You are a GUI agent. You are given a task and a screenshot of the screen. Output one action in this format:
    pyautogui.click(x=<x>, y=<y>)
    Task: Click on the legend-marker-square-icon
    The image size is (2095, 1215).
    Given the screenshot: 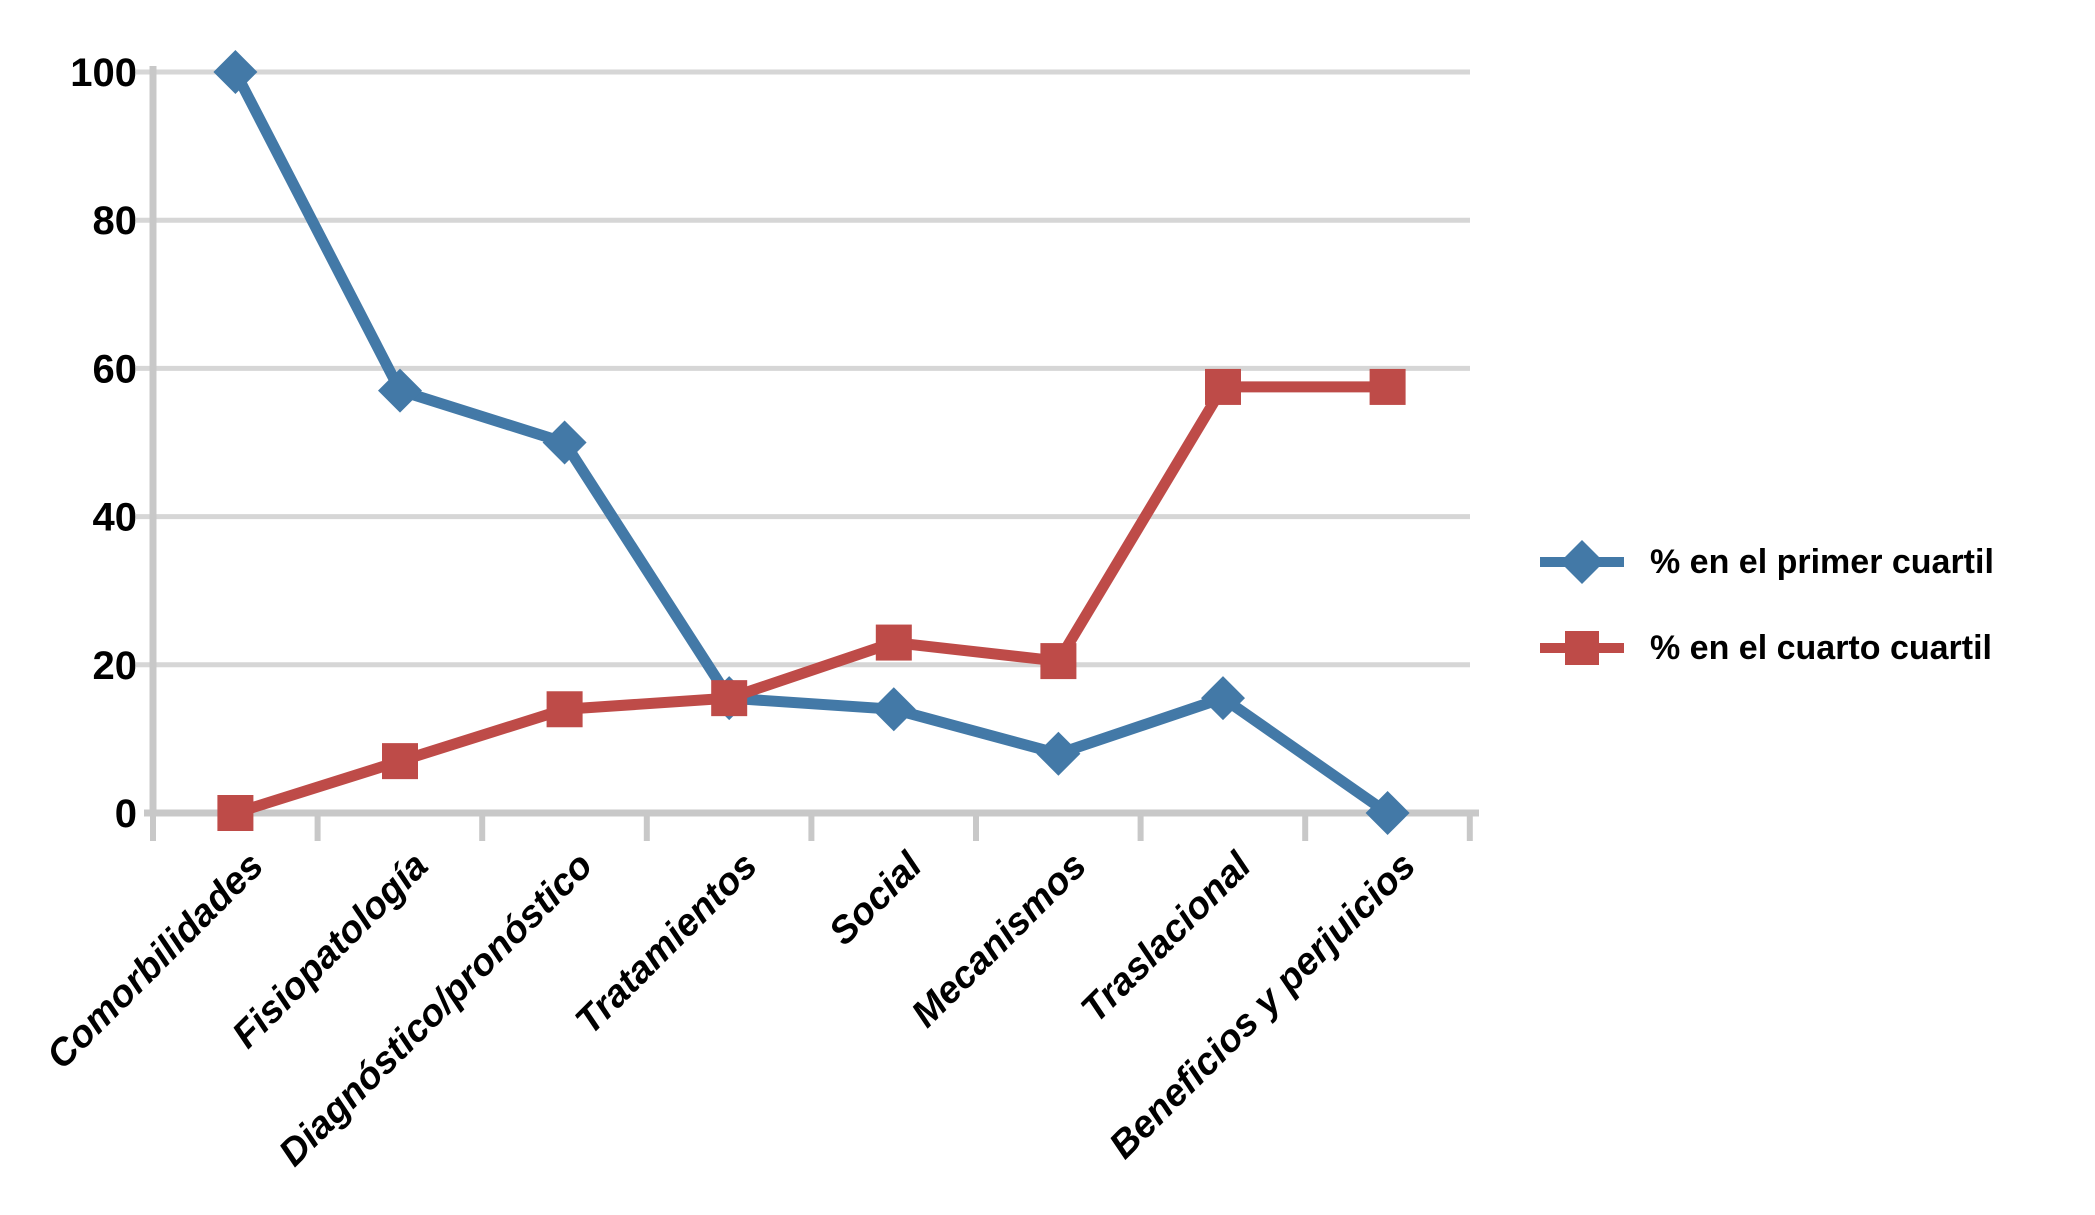 What is the action you would take?
    pyautogui.click(x=1582, y=648)
    